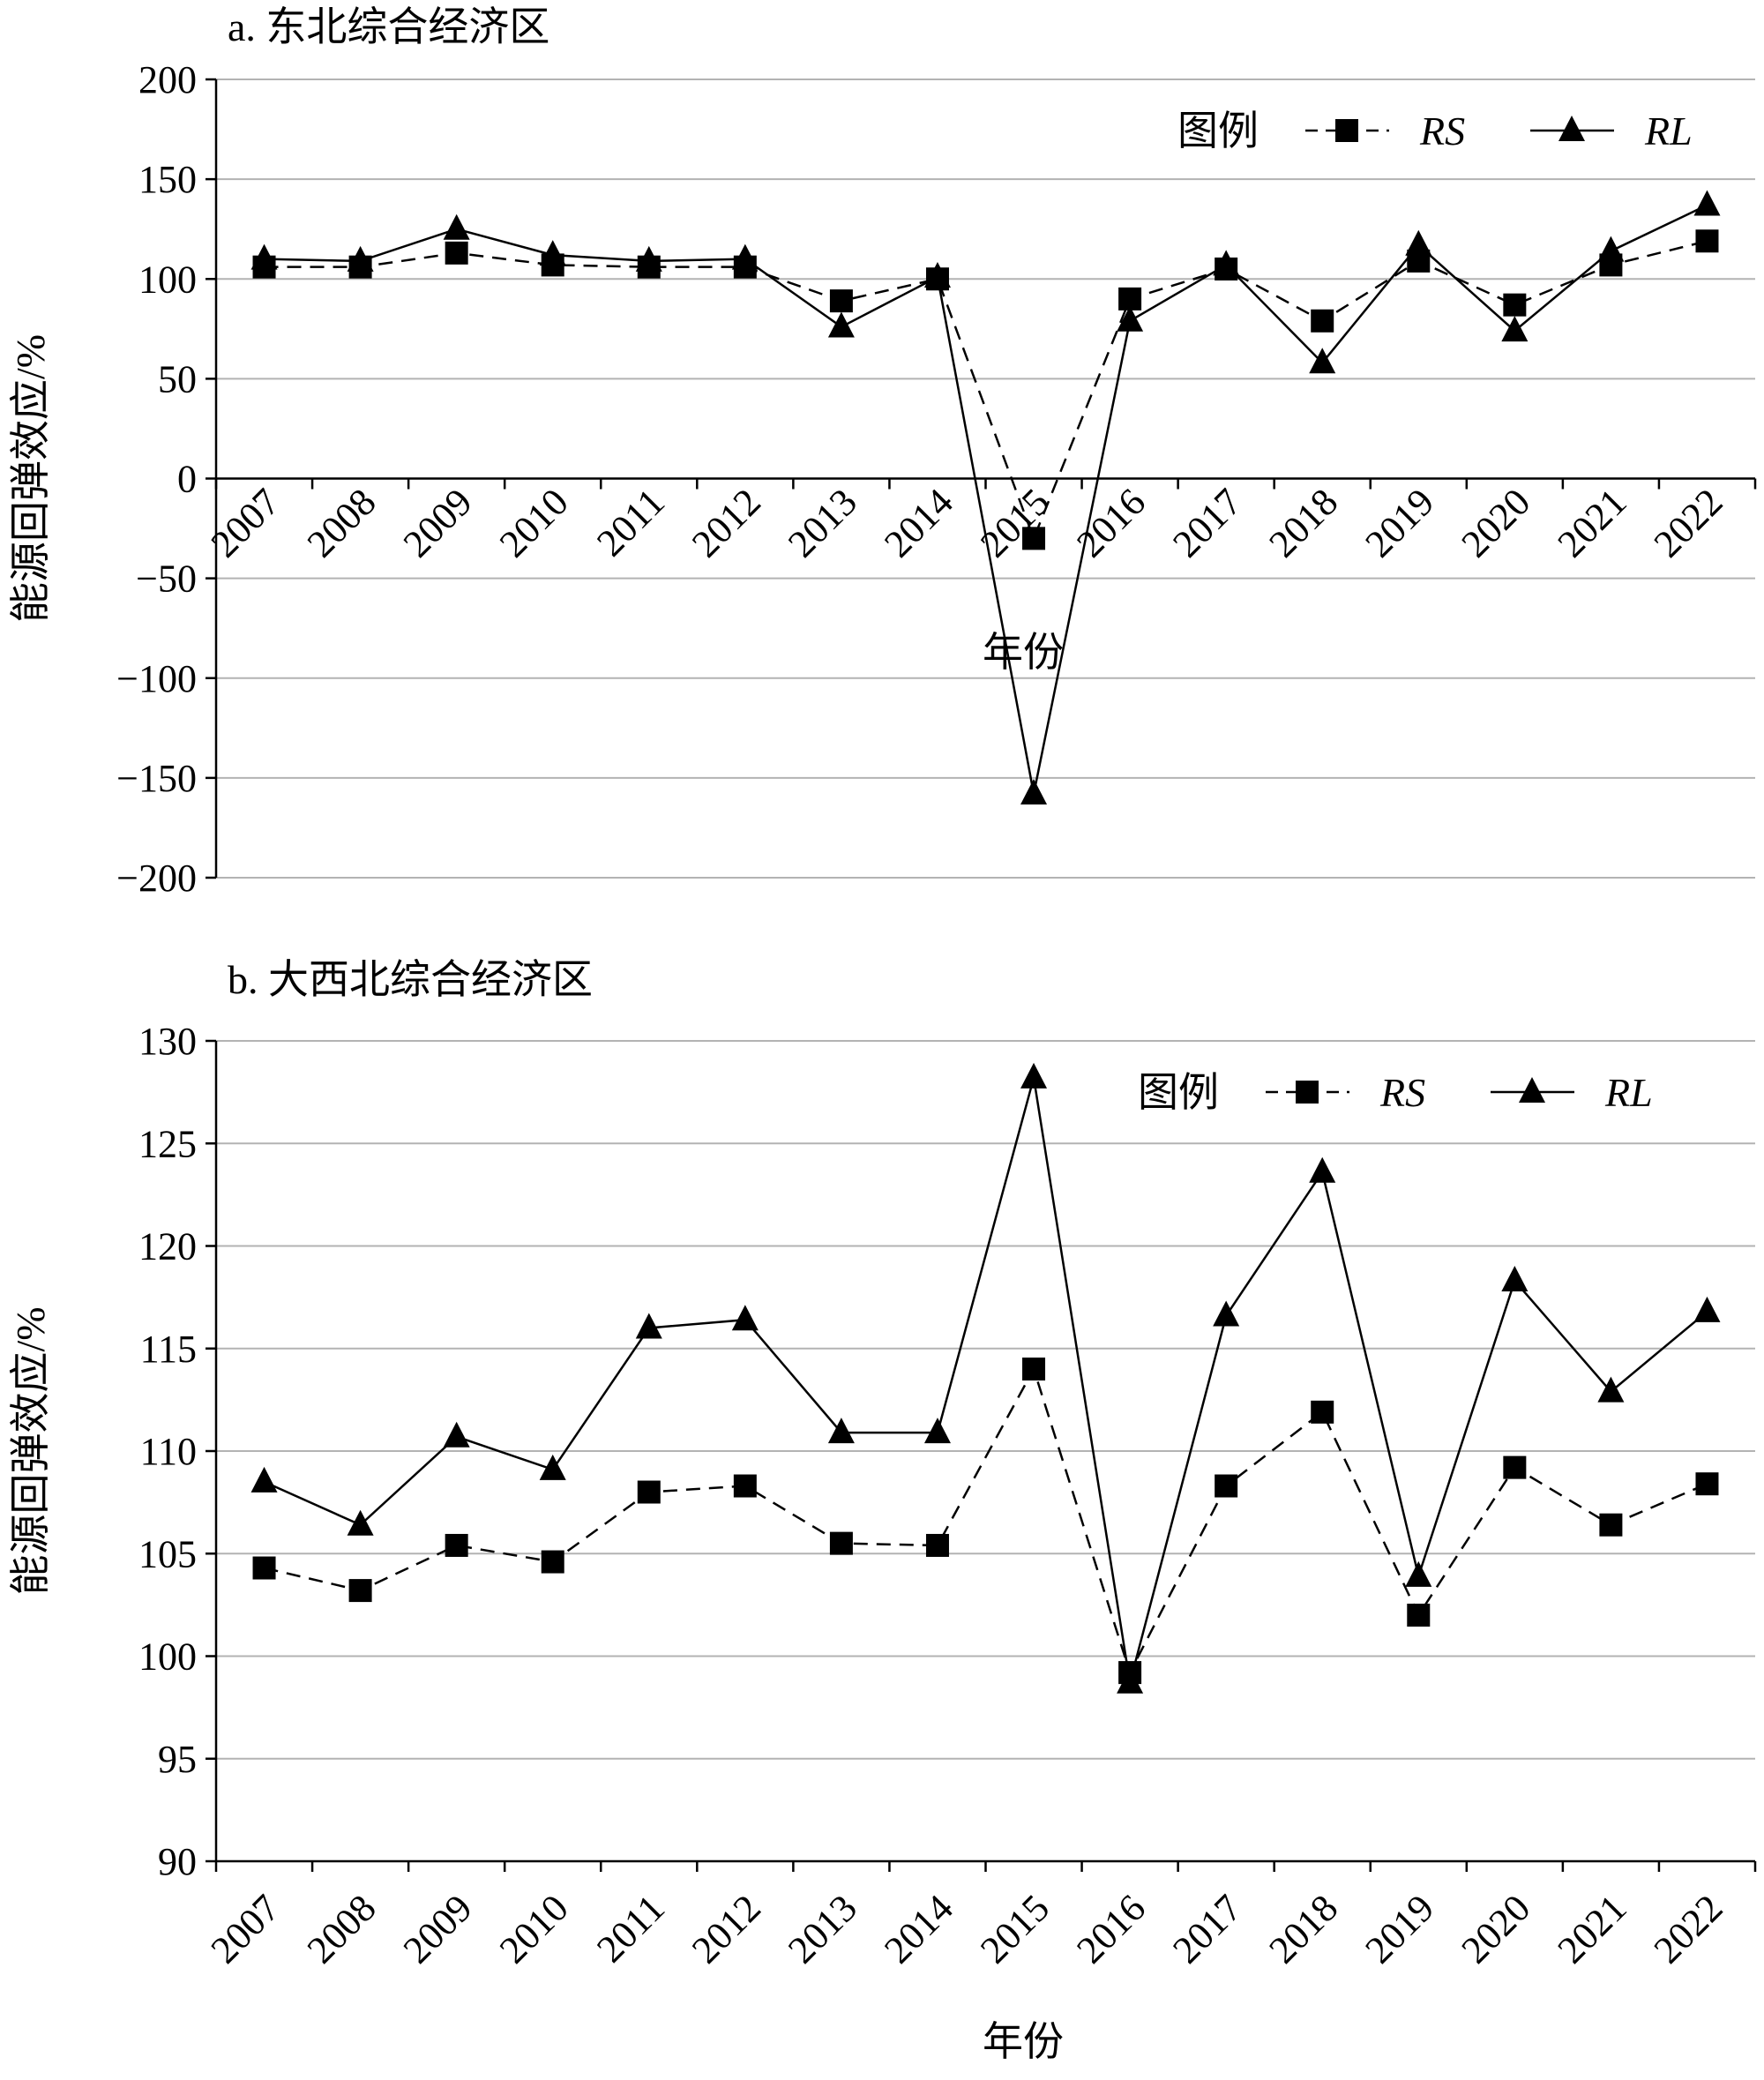 The image size is (1764, 2080). What do you see at coordinates (167, 1553) in the screenshot?
I see `y-tick-label: 105` at bounding box center [167, 1553].